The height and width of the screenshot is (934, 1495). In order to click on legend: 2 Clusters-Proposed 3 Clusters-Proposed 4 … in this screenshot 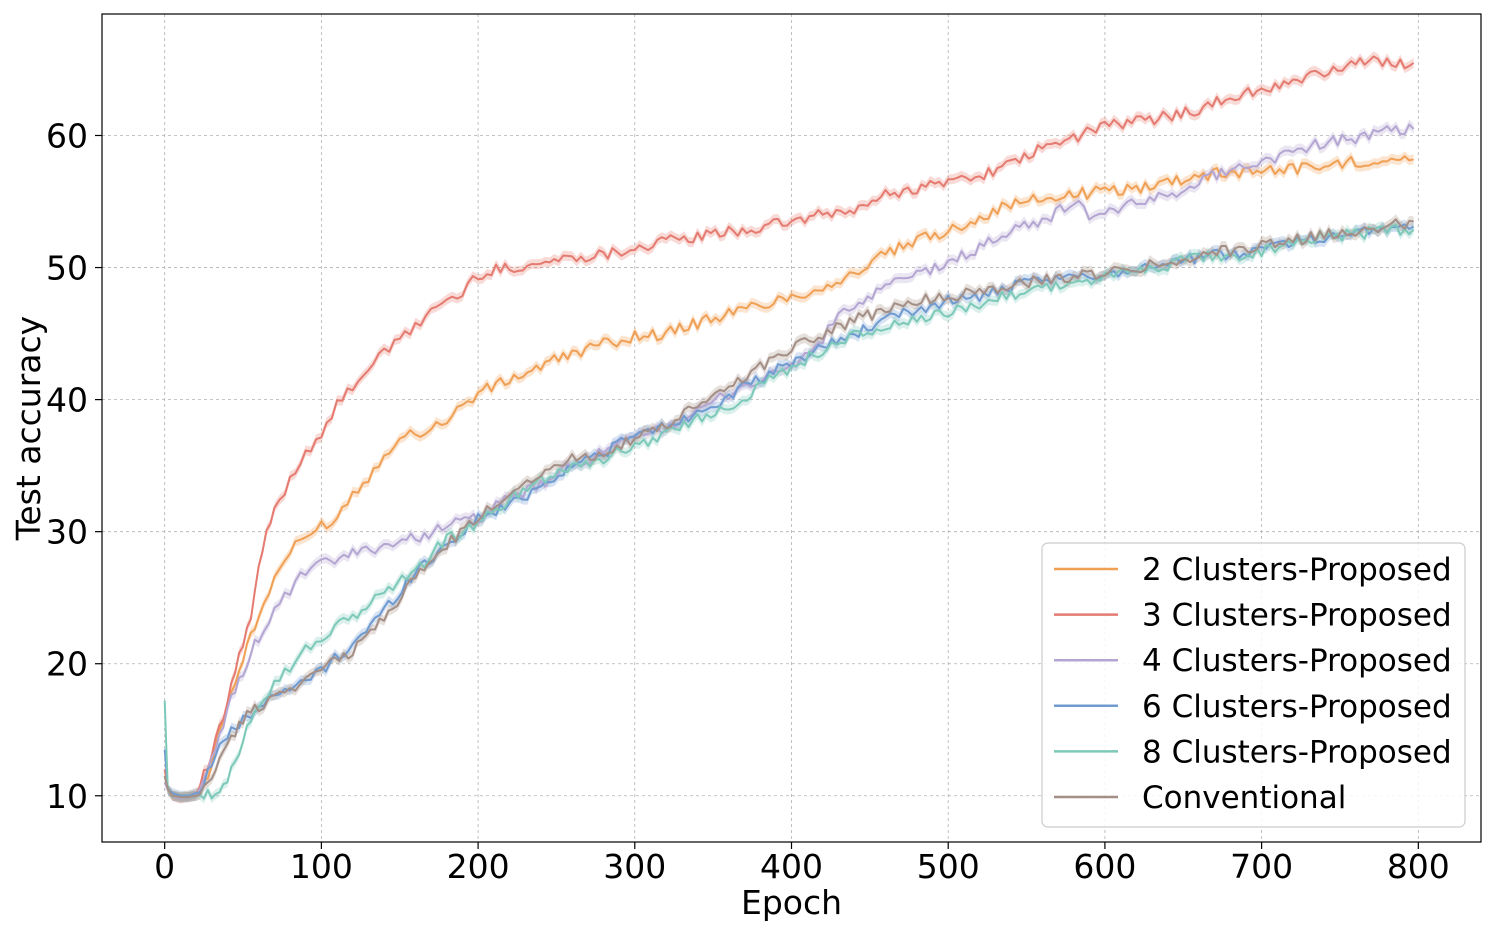, I will do `click(1253, 685)`.